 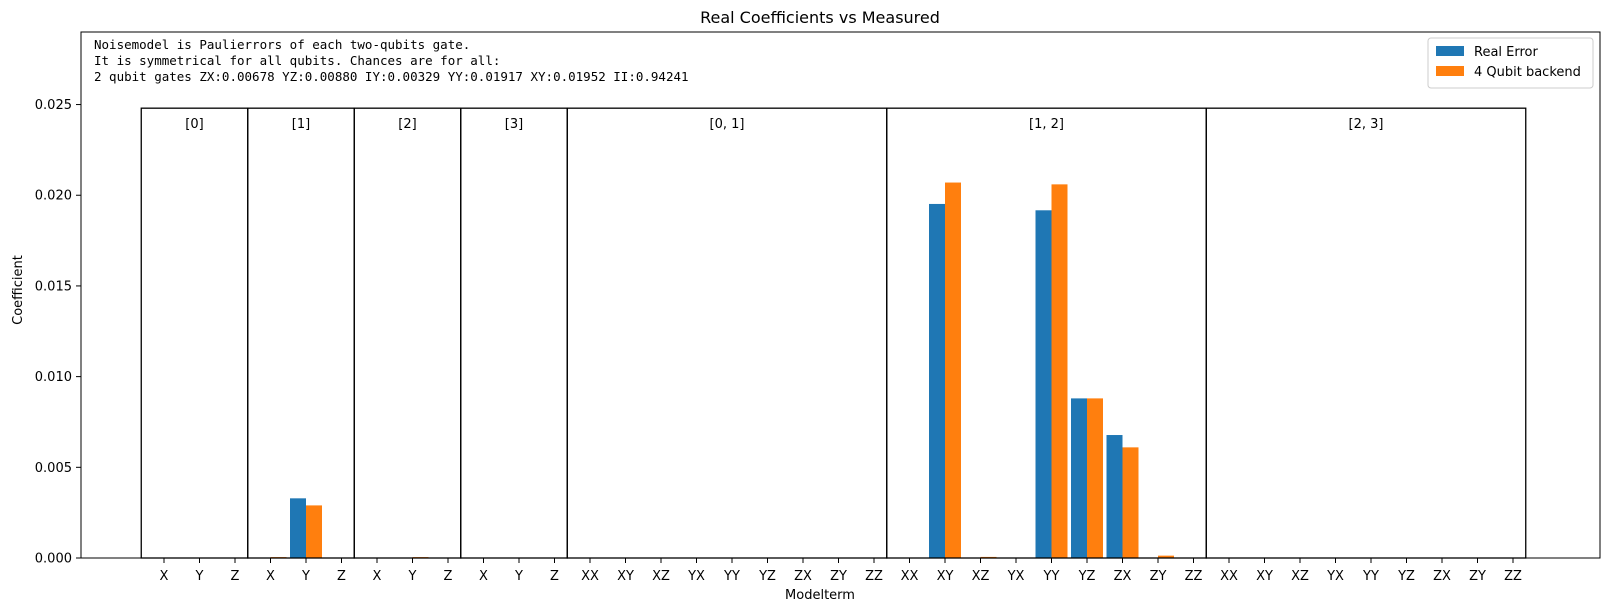 I want to click on qubit-group-label: [0, 1], so click(x=727, y=124).